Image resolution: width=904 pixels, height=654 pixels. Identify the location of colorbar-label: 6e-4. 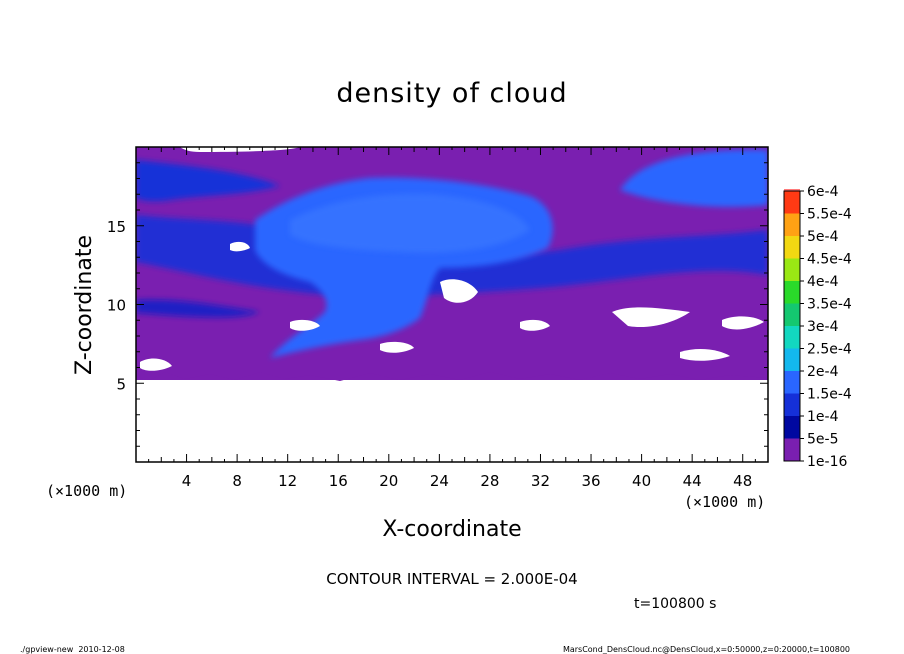
(823, 192).